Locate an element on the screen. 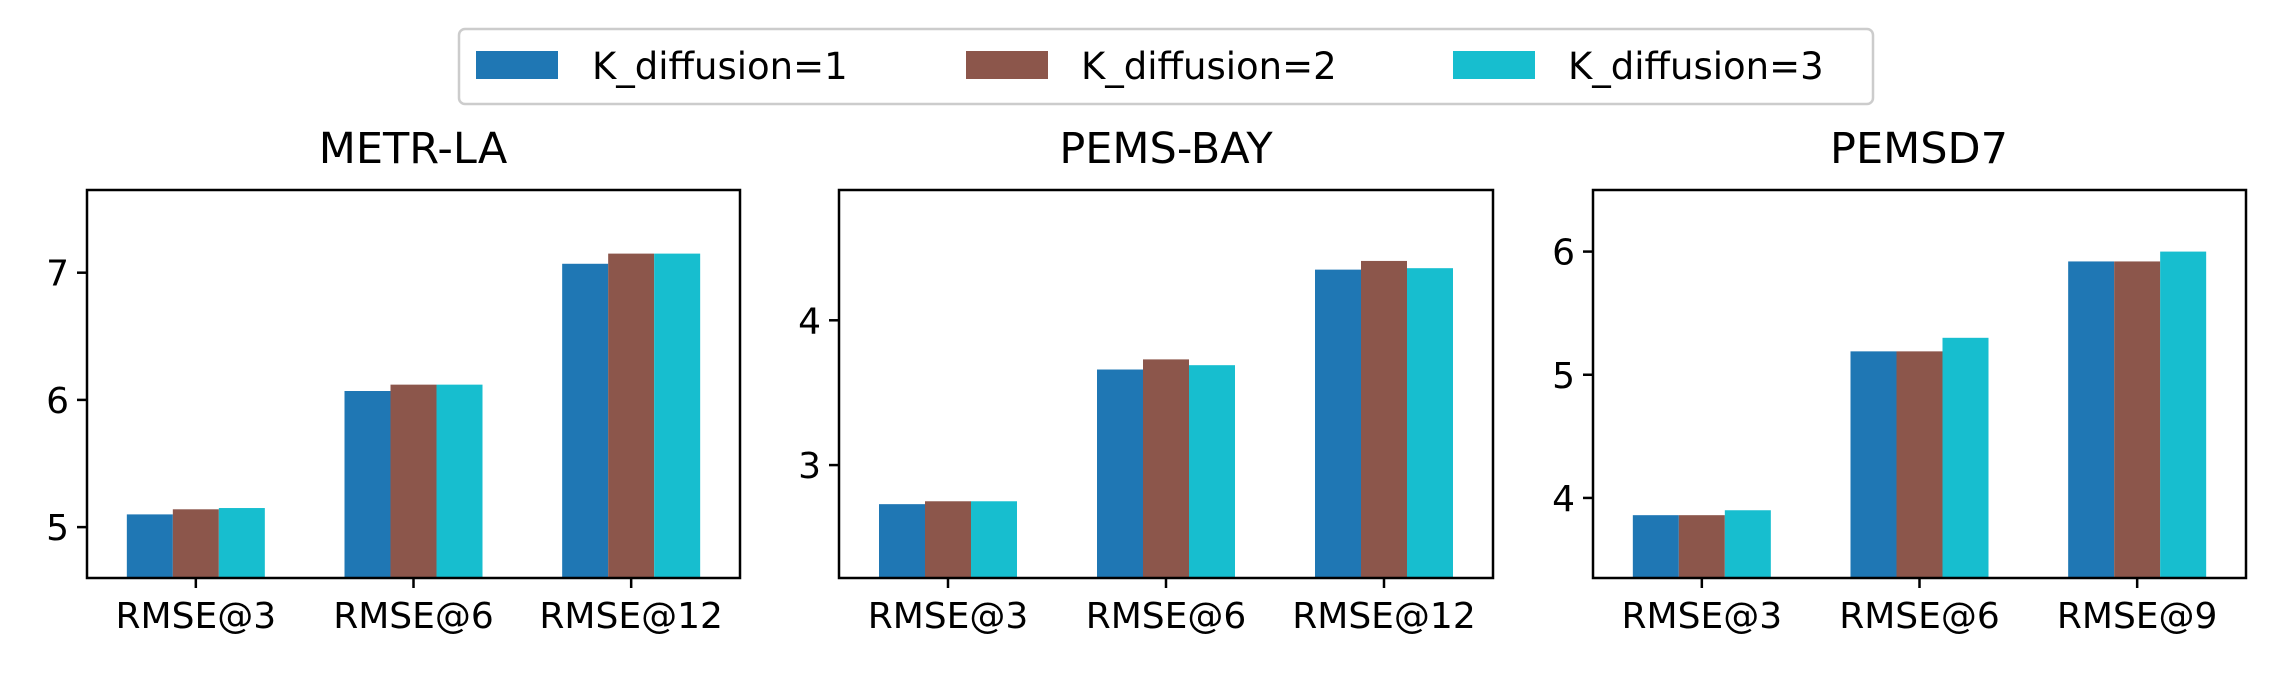 The height and width of the screenshot is (680, 2275). legend-label-1: K_diffusion=1 is located at coordinates (720, 66).